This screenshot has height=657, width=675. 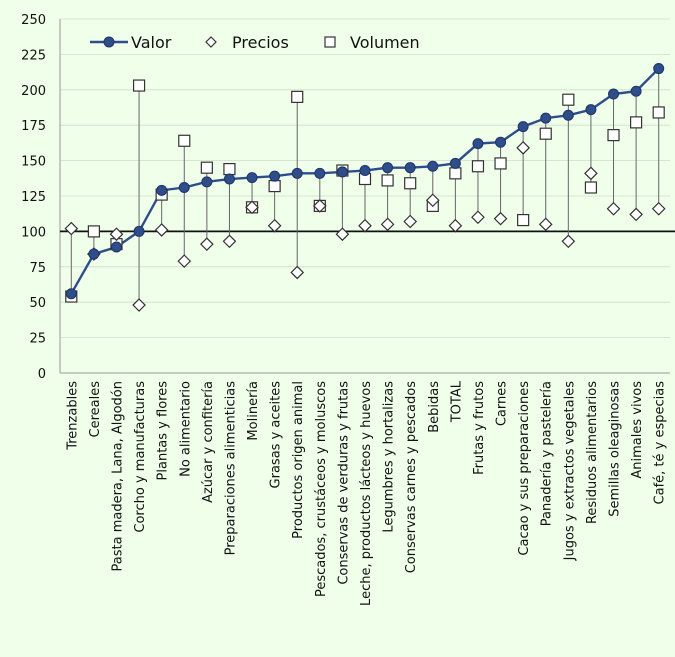 What do you see at coordinates (33, 55) in the screenshot?
I see `y-tick-label: 225` at bounding box center [33, 55].